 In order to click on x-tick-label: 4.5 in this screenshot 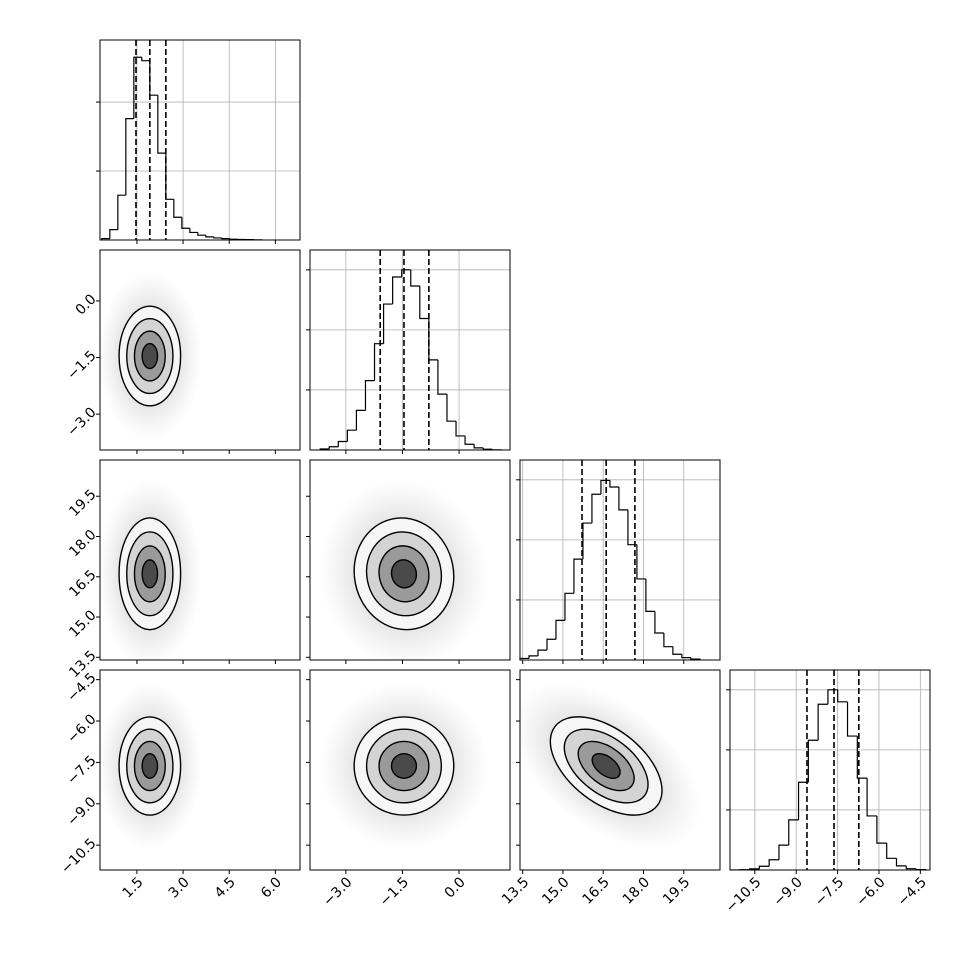, I will do `click(225, 887)`.